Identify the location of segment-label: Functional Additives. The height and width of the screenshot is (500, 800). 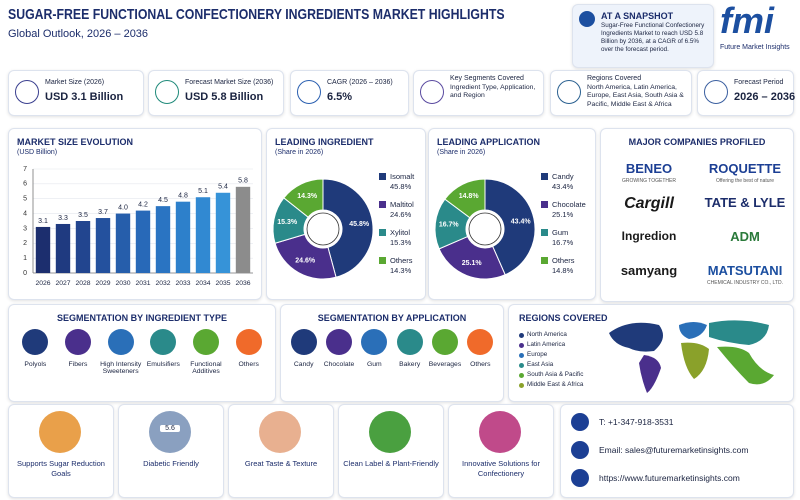
(206, 368).